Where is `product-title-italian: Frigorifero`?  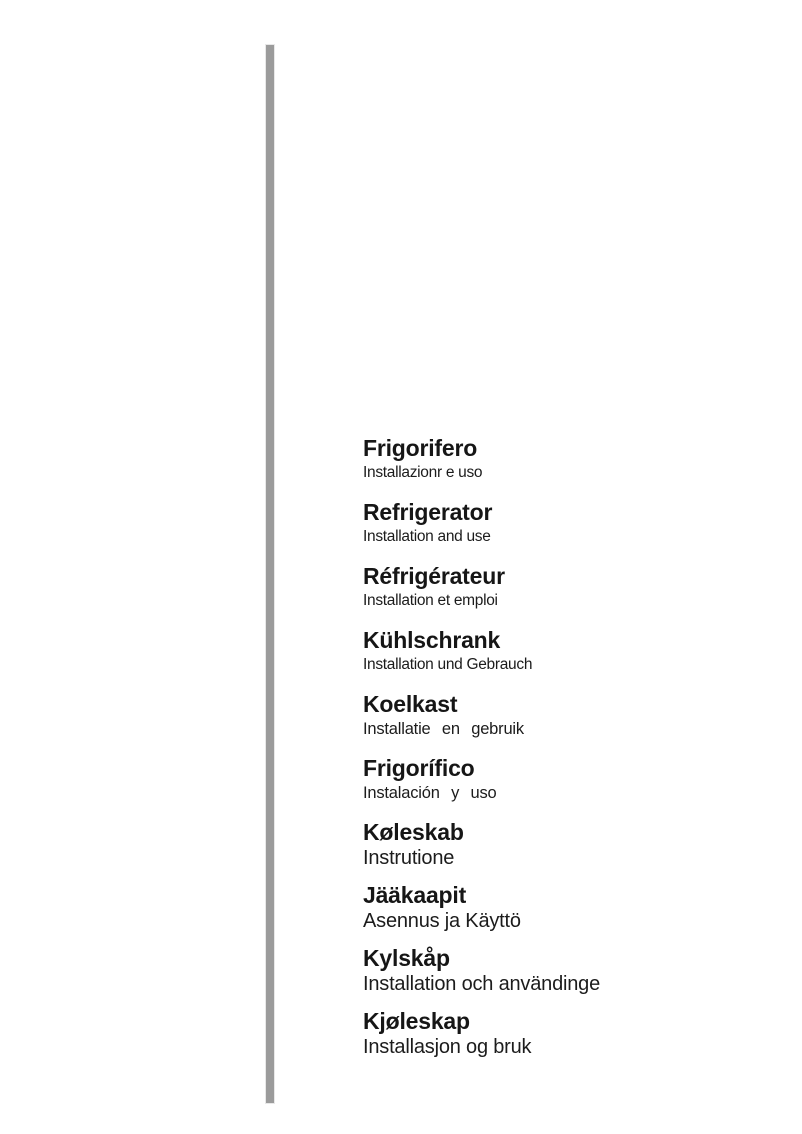
product-title-italian: Frigorifero is located at coordinates (420, 448).